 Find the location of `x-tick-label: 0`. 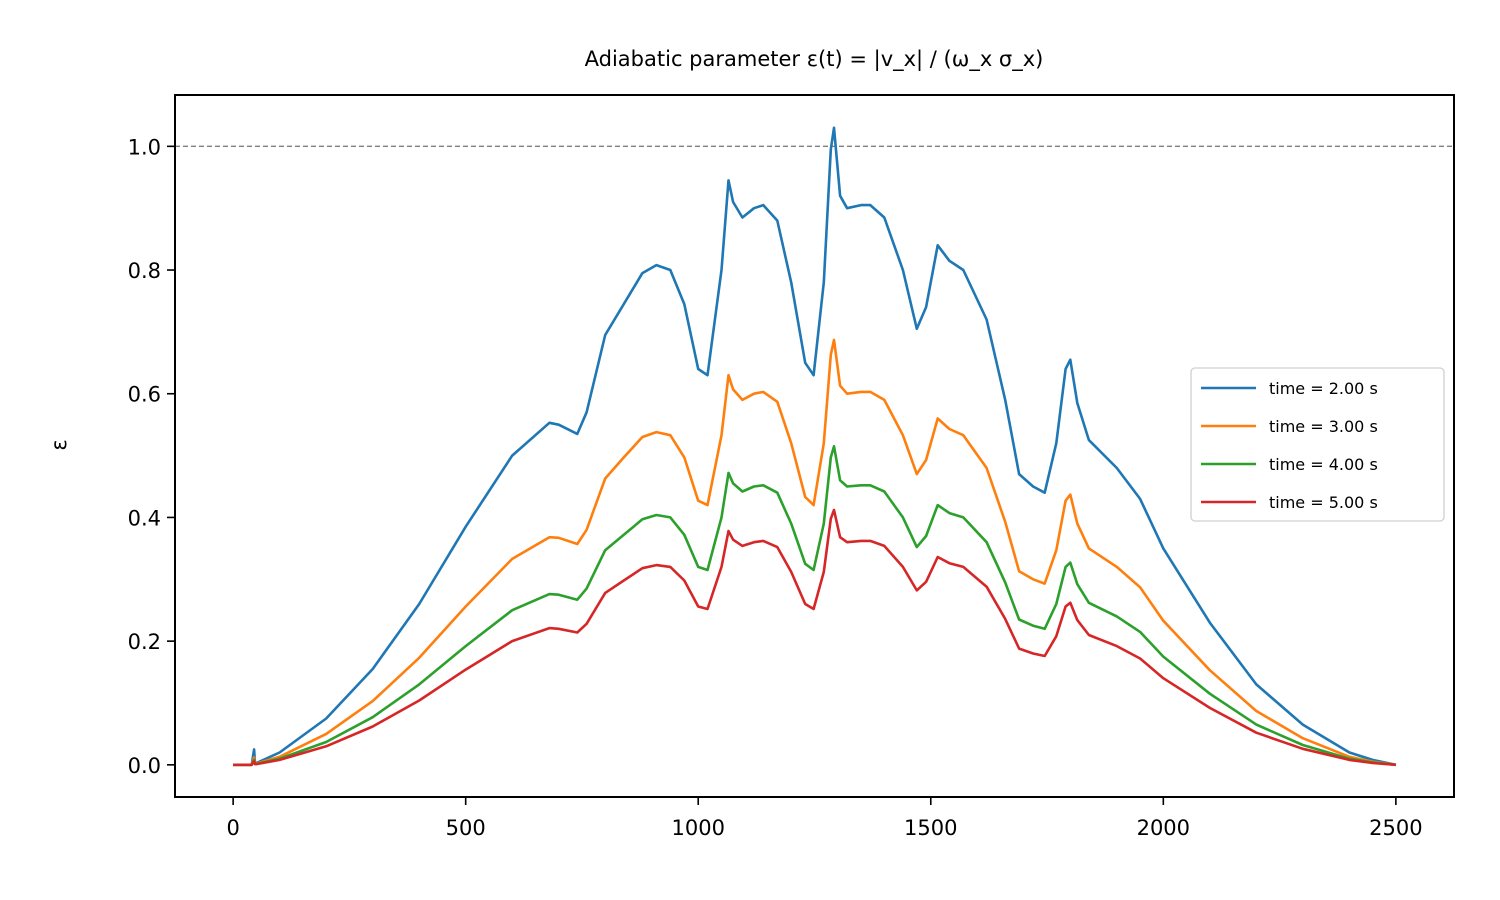

x-tick-label: 0 is located at coordinates (232, 828).